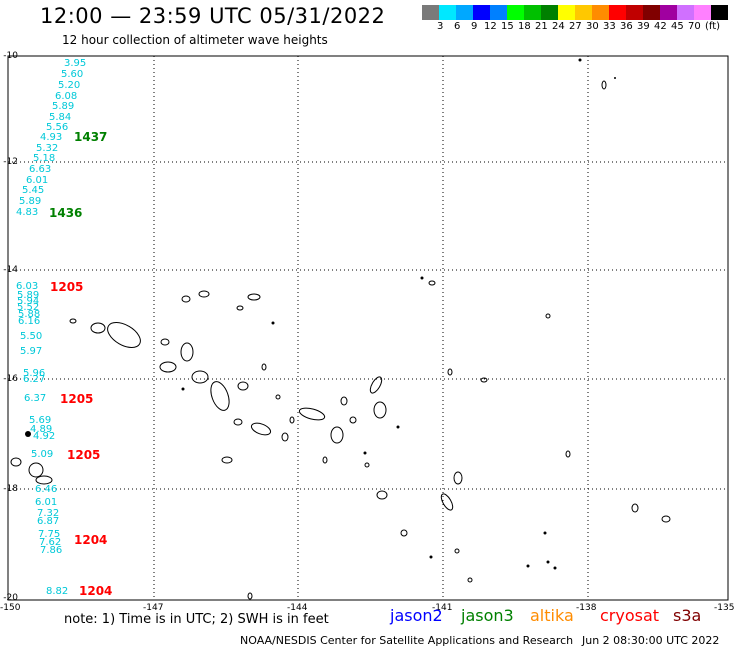  What do you see at coordinates (66, 213) in the screenshot?
I see `pass-time-label: 1436` at bounding box center [66, 213].